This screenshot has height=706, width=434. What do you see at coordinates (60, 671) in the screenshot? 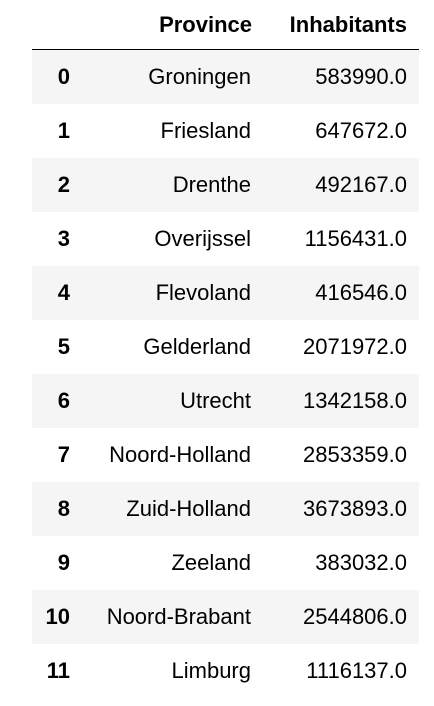
I see `row-index: 11` at bounding box center [60, 671].